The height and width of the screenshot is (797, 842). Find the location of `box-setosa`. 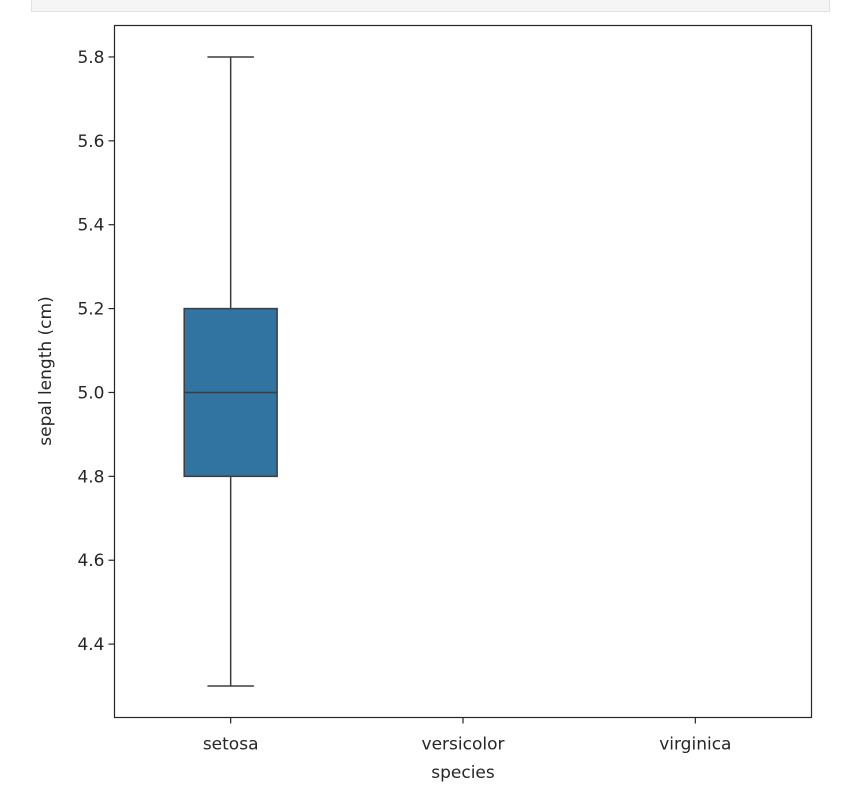

box-setosa is located at coordinates (230, 371).